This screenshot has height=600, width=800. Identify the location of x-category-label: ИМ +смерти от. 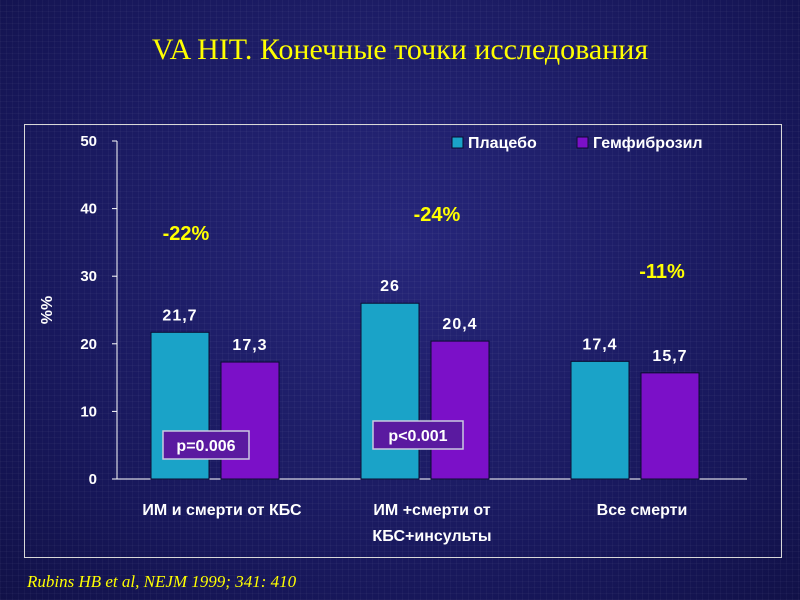
(431, 510).